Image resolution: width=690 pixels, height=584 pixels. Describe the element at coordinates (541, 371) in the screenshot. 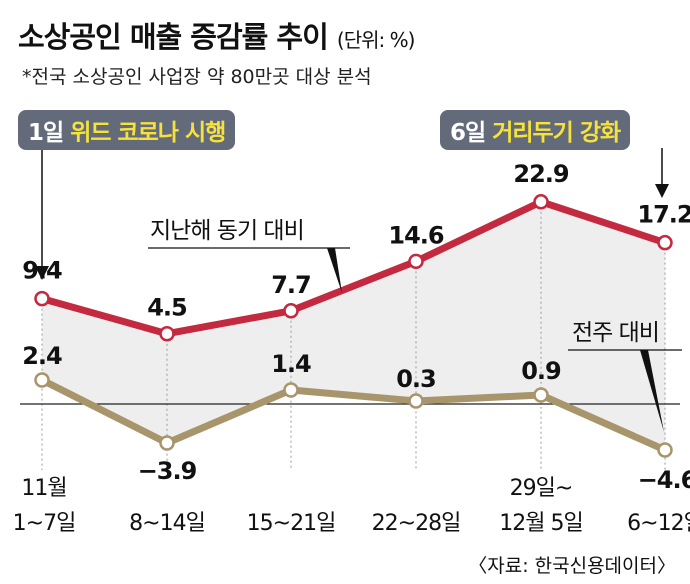

I see `value-label: 0.9` at that location.